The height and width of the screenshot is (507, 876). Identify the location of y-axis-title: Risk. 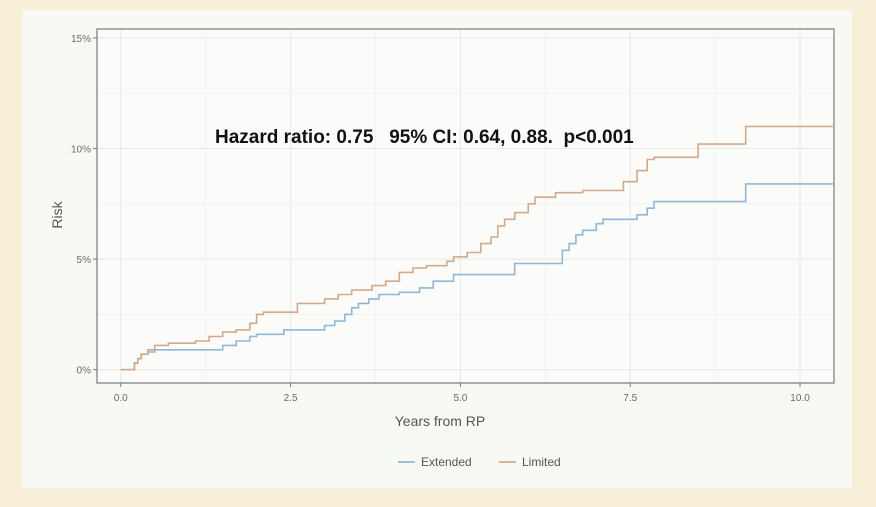
(57, 214).